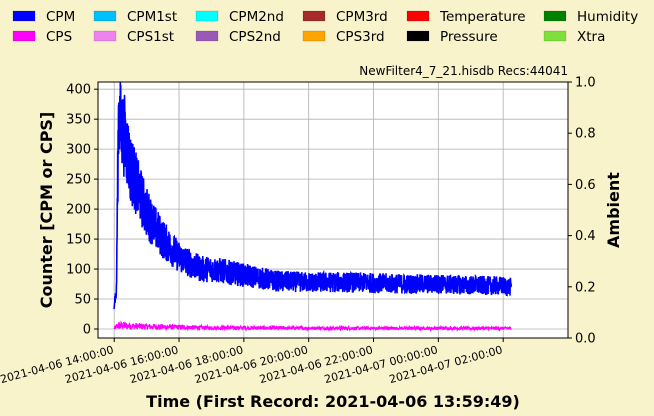 The width and height of the screenshot is (654, 416). I want to click on legend-item: CPS2nd, so click(238, 37).